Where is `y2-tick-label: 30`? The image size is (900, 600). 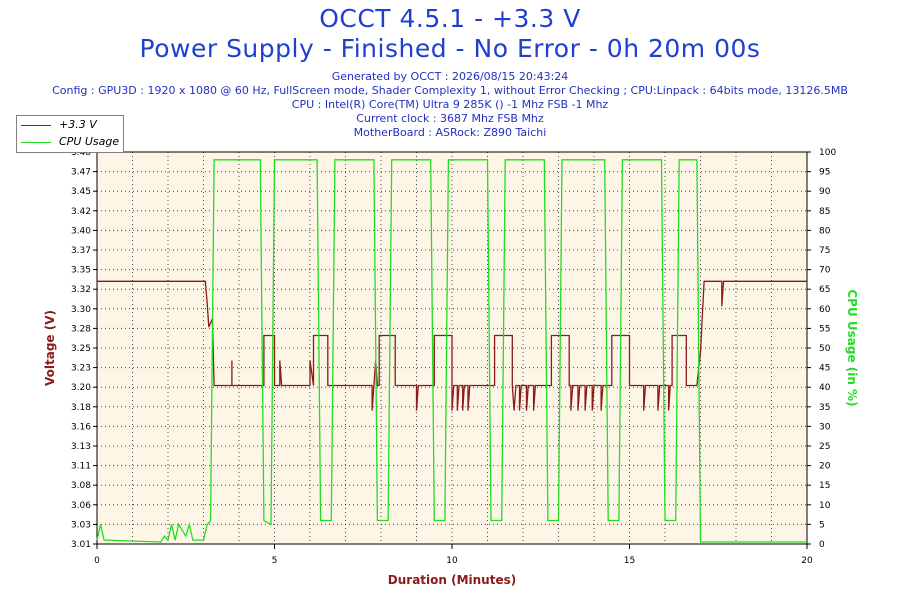 y2-tick-label: 30 is located at coordinates (825, 427).